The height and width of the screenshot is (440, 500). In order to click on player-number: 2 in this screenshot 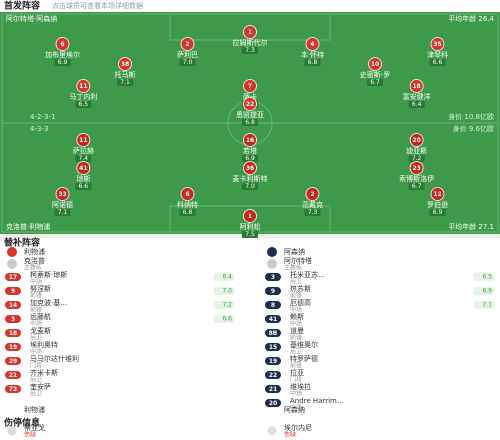, I will do `click(312, 194)`.